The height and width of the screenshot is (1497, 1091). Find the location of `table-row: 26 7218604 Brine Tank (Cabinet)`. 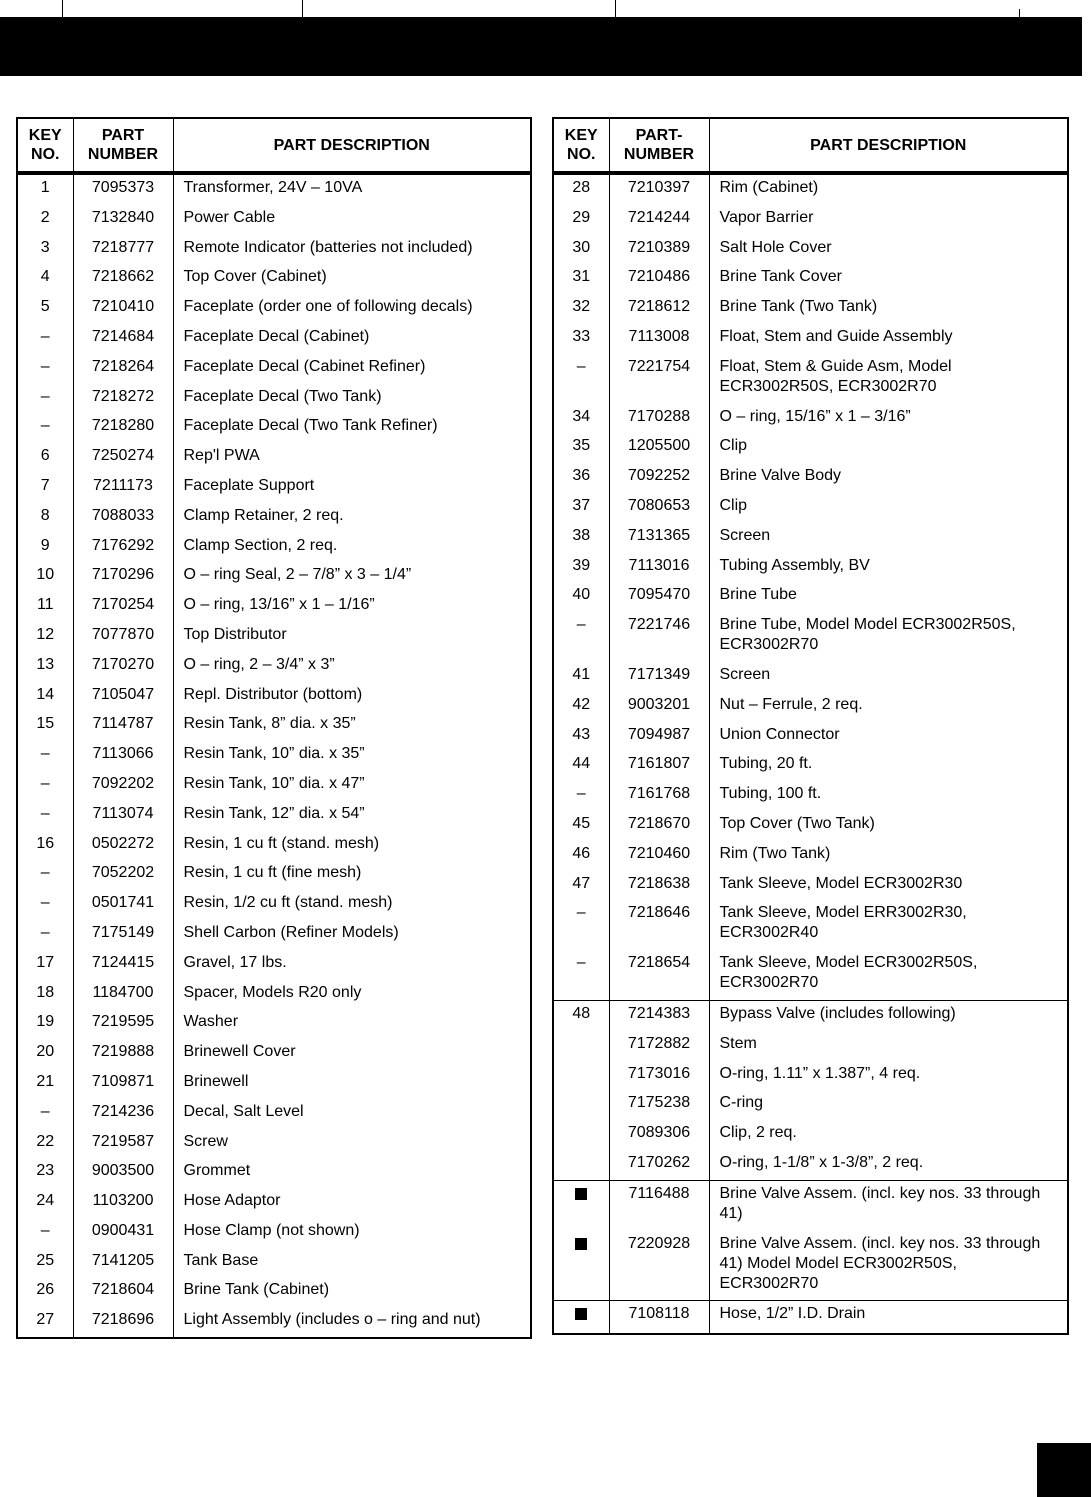

table-row: 26 7218604 Brine Tank (Cabinet) is located at coordinates (273, 1292).